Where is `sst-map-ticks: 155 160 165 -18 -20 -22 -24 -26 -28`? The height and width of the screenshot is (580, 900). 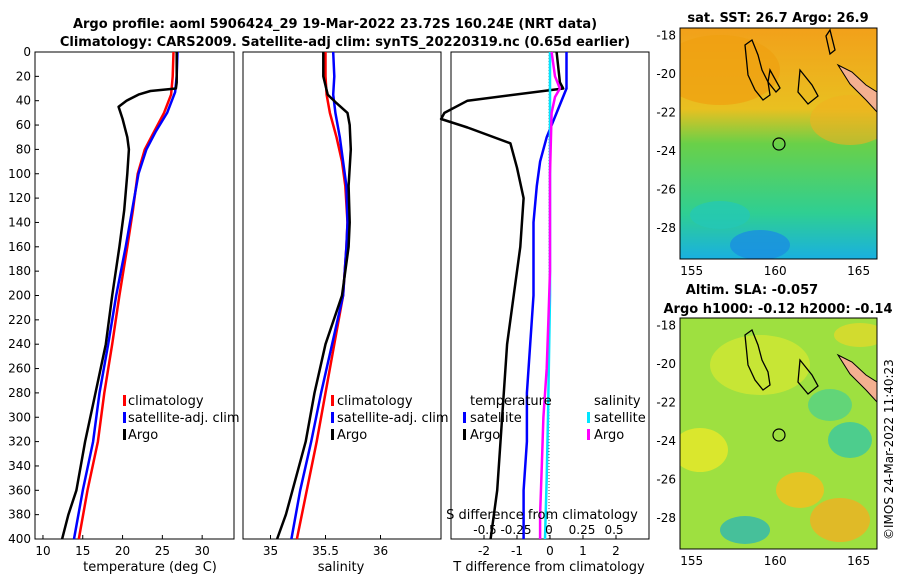 sst-map-ticks: 155 160 165 -18 -20 -22 -24 -26 -28 is located at coordinates (763, 153).